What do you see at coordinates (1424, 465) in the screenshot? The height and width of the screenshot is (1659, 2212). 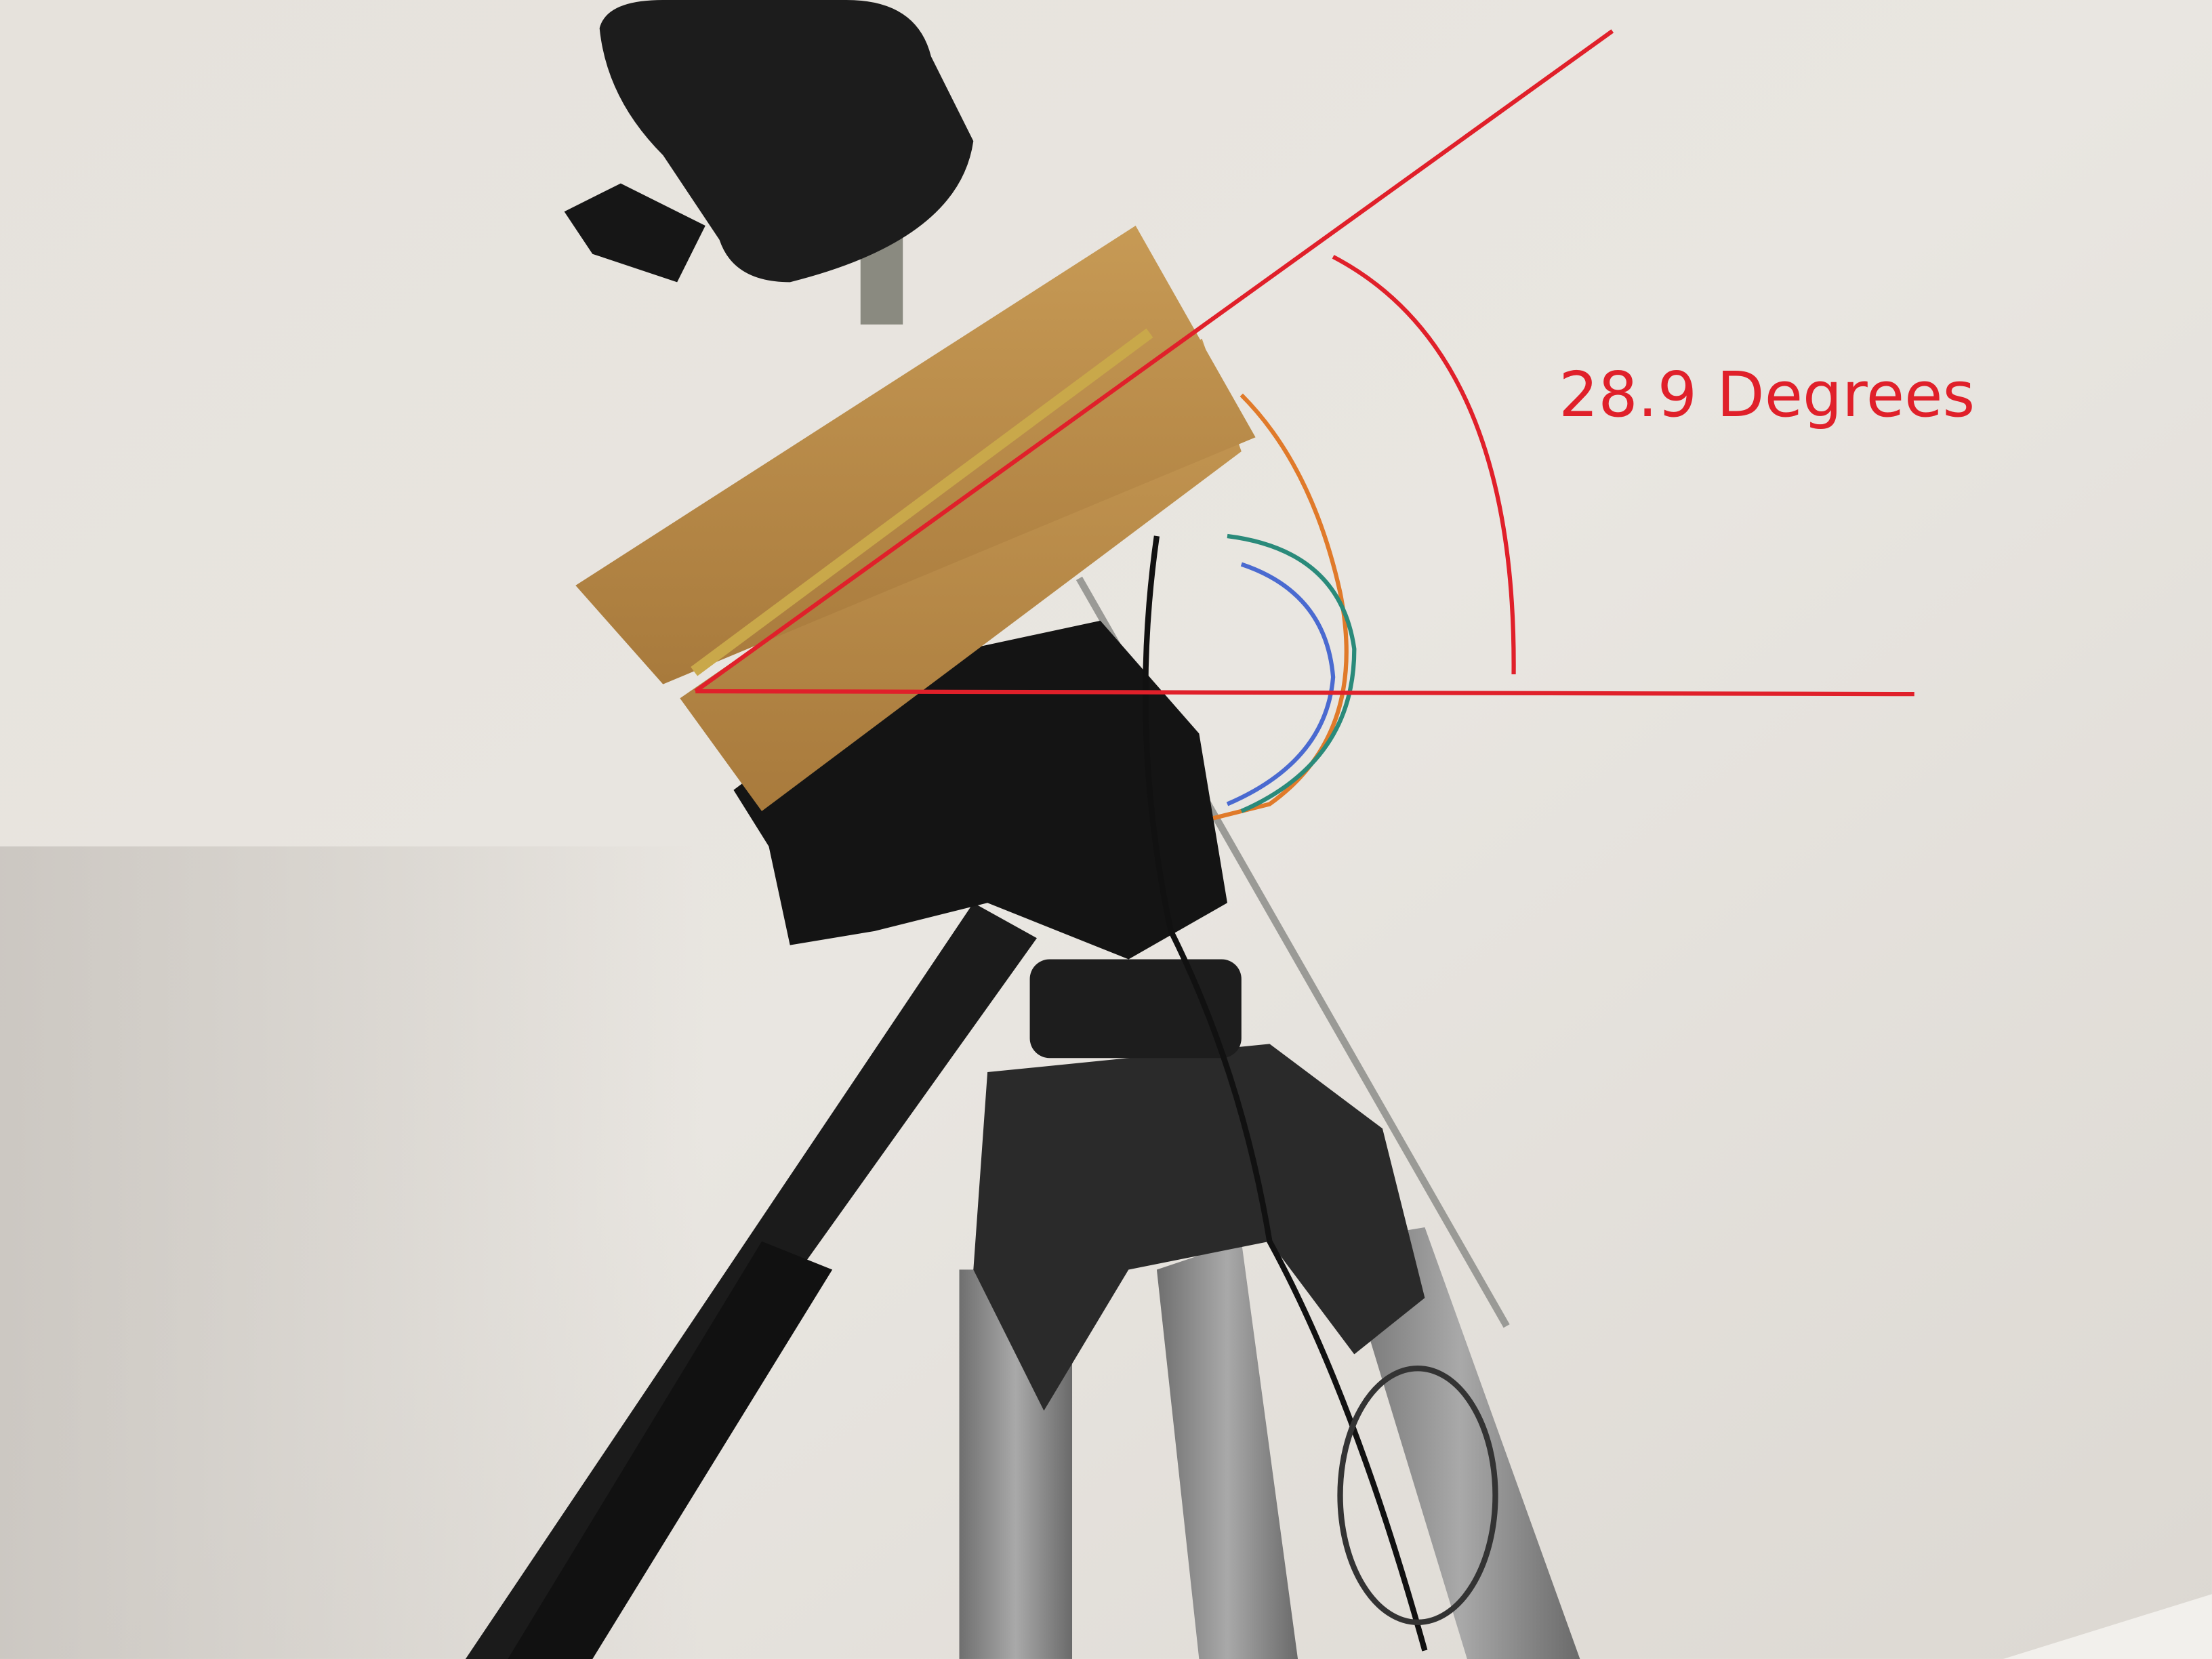 I see `angle-arc` at bounding box center [1424, 465].